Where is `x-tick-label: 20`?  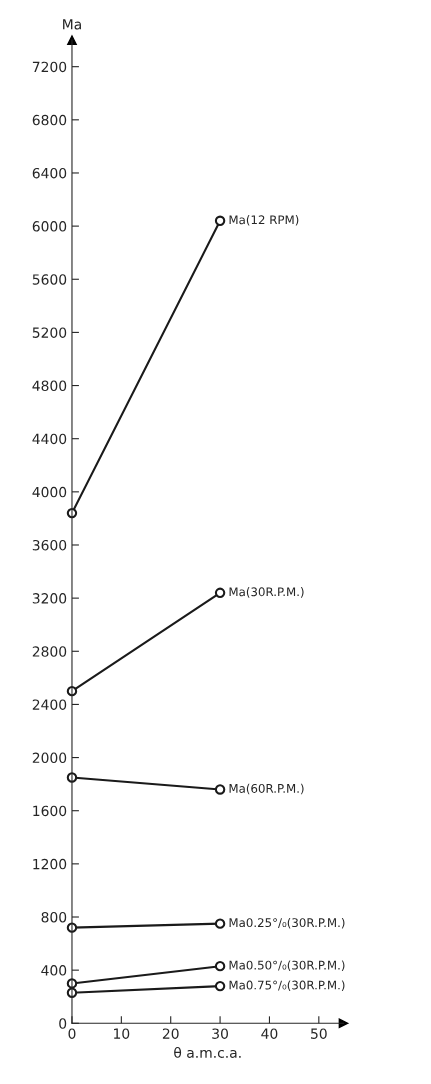
x-tick-label: 20 is located at coordinates (170, 1033).